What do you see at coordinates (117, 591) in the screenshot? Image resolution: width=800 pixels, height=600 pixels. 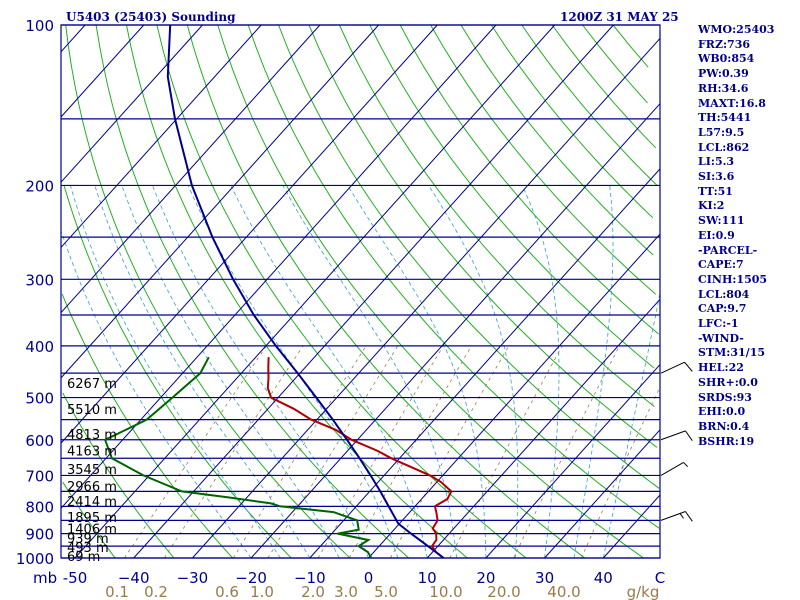 I see `mixing-ratio-tick-label: 0.1` at bounding box center [117, 591].